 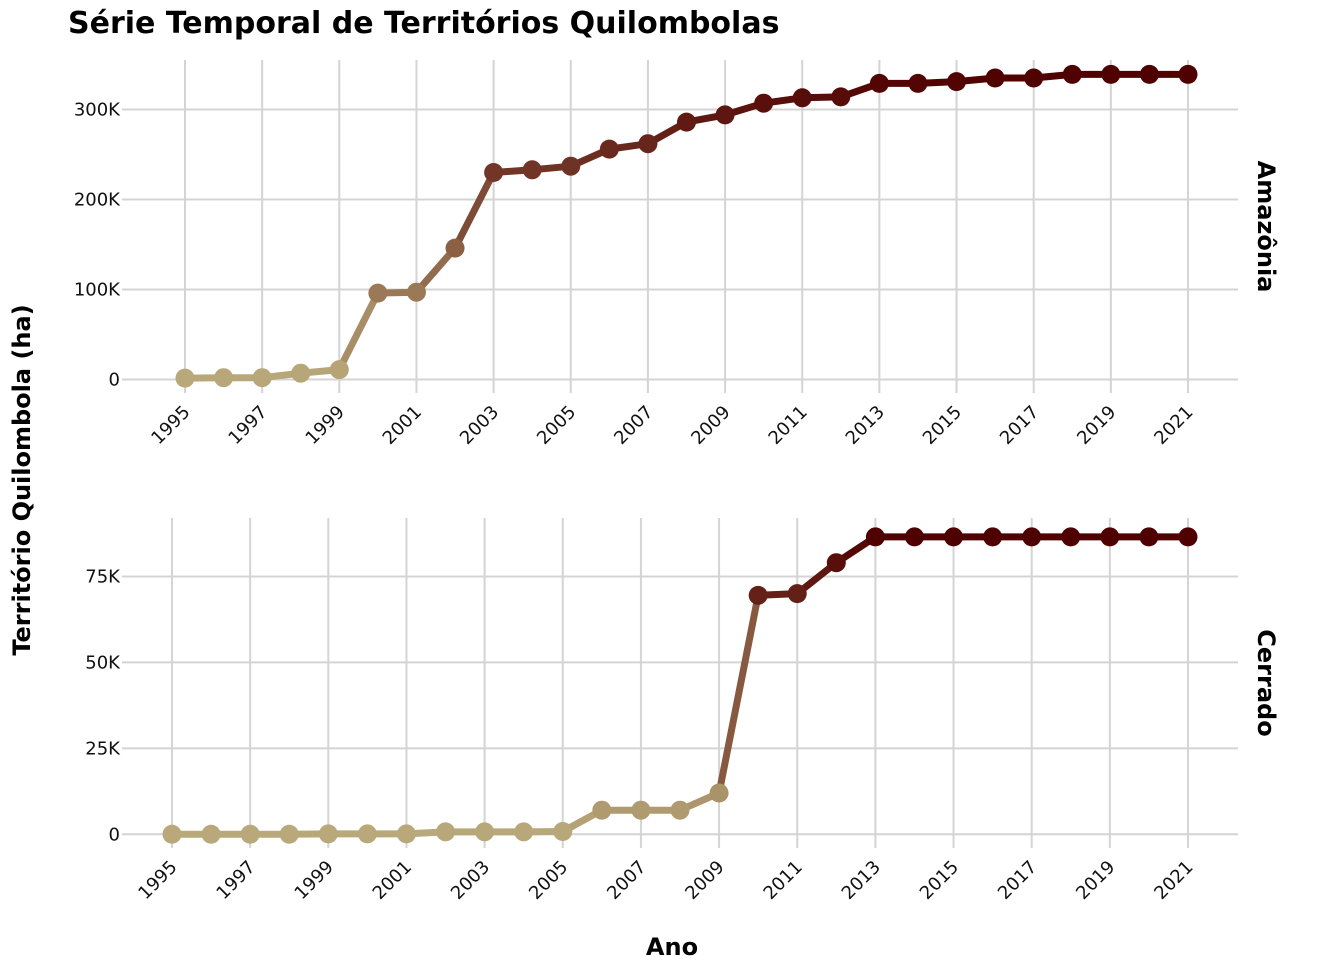 What do you see at coordinates (22, 479) in the screenshot?
I see `y-axis-title: Território Quilombola (ha)` at bounding box center [22, 479].